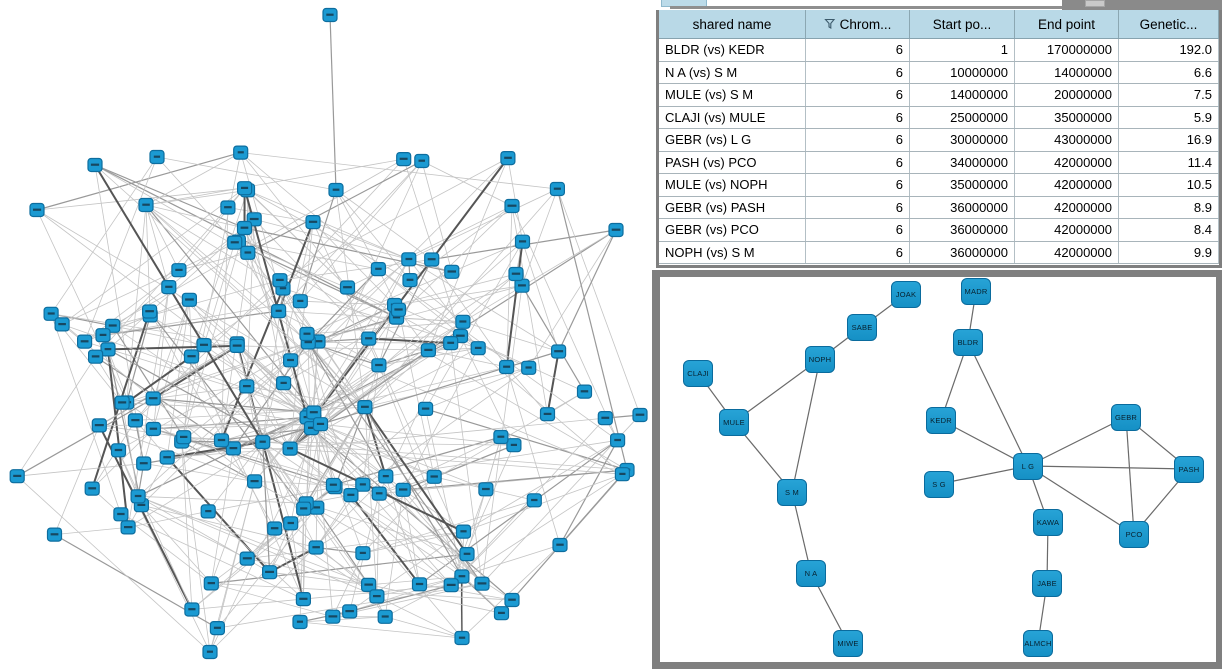 This screenshot has height=669, width=1222. I want to click on cell-start-position: 30000000, so click(962, 140).